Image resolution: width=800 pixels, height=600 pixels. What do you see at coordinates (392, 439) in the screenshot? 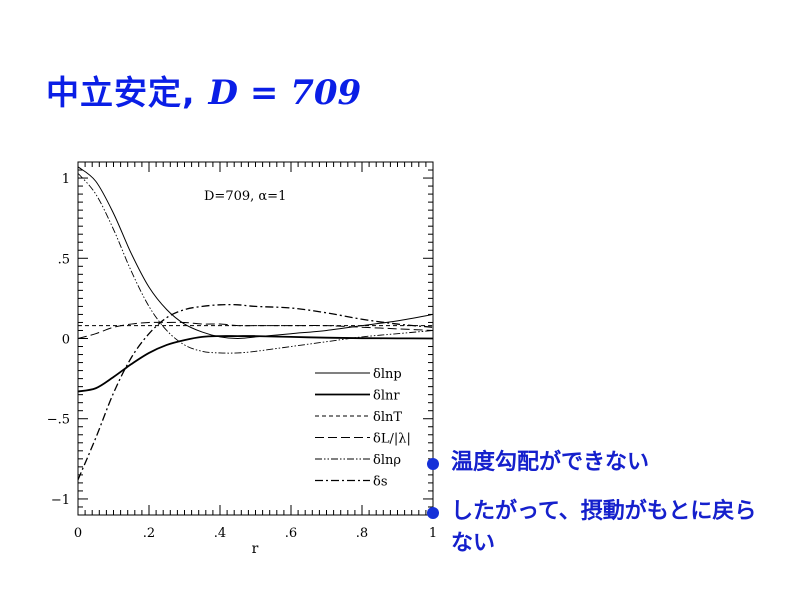
I see `legend-label: δL/|λ|` at bounding box center [392, 439].